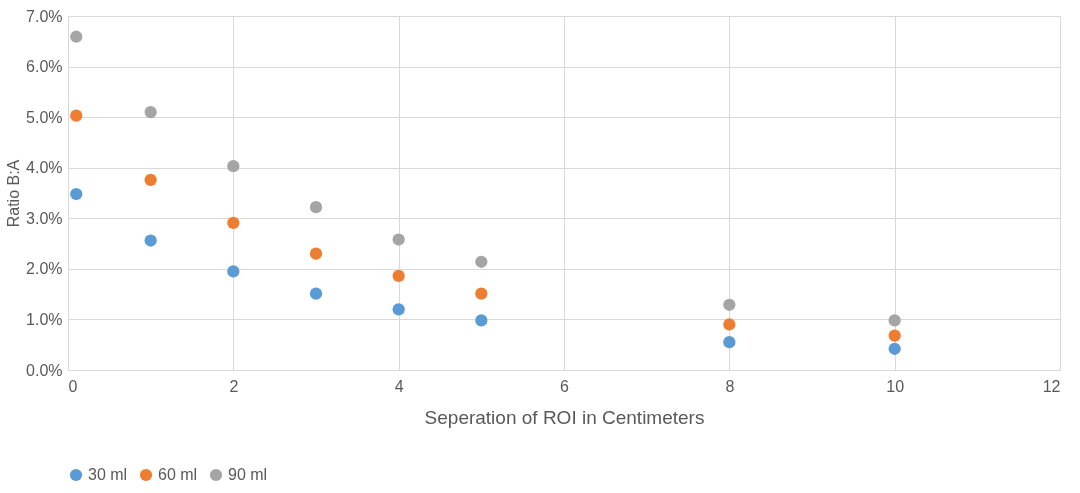 This screenshot has height=493, width=1080. What do you see at coordinates (234, 386) in the screenshot?
I see `x-tick-label: 2` at bounding box center [234, 386].